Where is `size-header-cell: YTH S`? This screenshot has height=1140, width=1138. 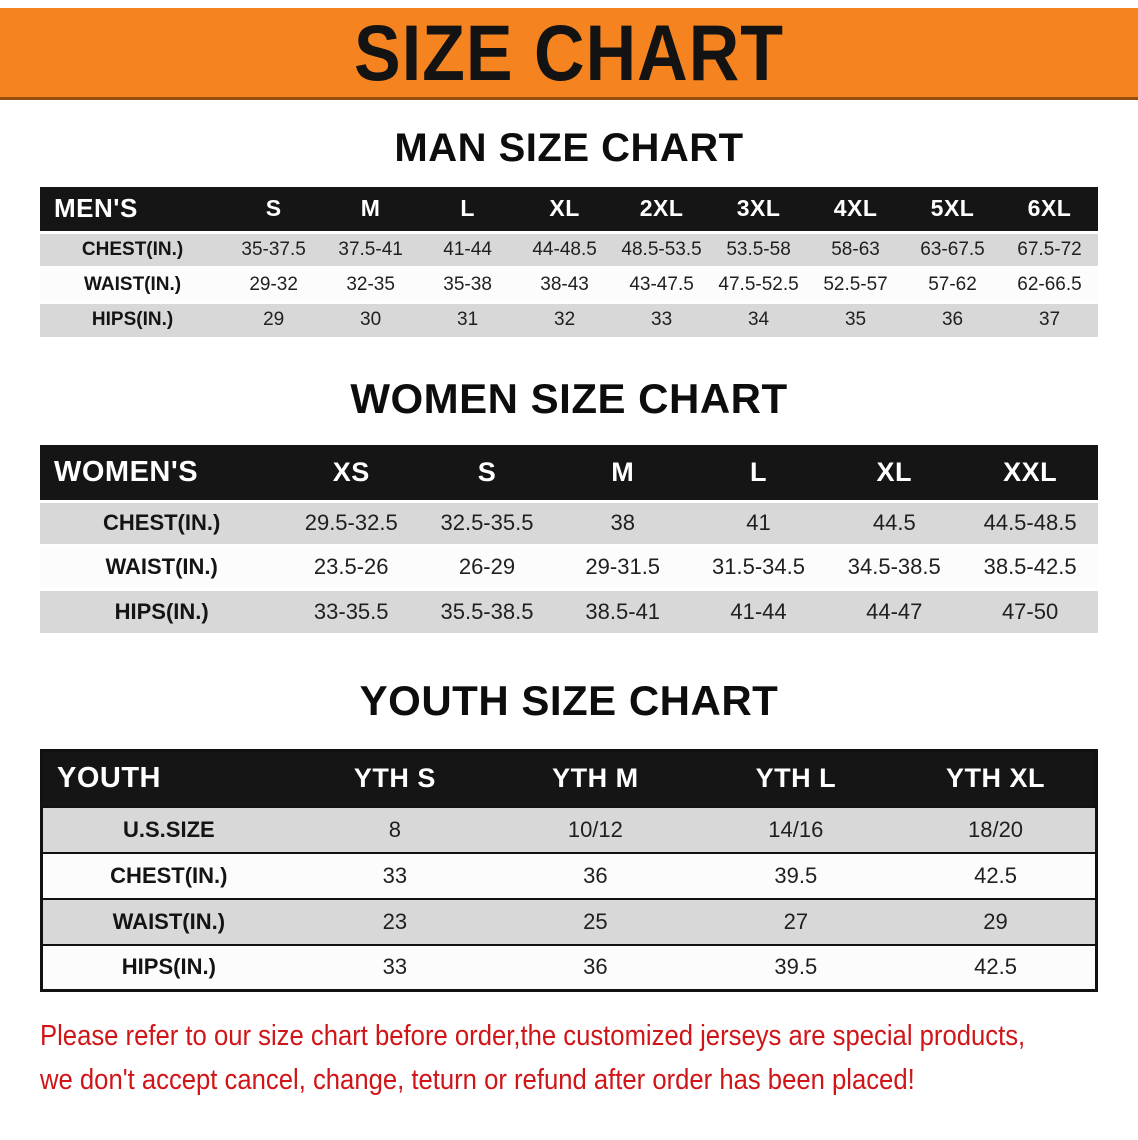 size-header-cell: YTH S is located at coordinates (395, 778).